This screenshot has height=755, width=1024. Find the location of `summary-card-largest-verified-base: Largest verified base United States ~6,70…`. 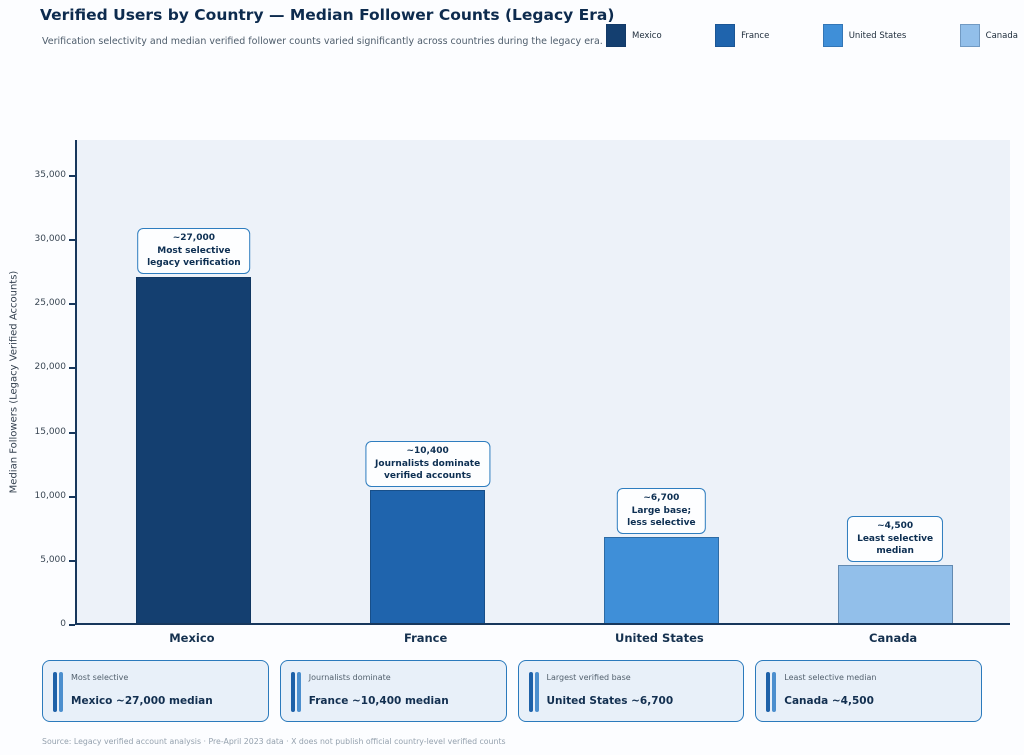

summary-card-largest-verified-base: Largest verified base United States ~6,70… is located at coordinates (631, 691).